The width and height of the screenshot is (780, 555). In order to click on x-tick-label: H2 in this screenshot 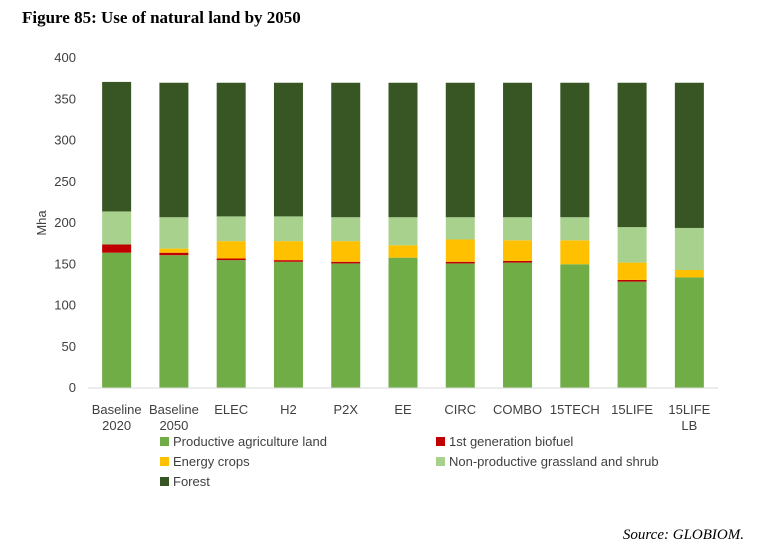, I will do `click(288, 409)`.